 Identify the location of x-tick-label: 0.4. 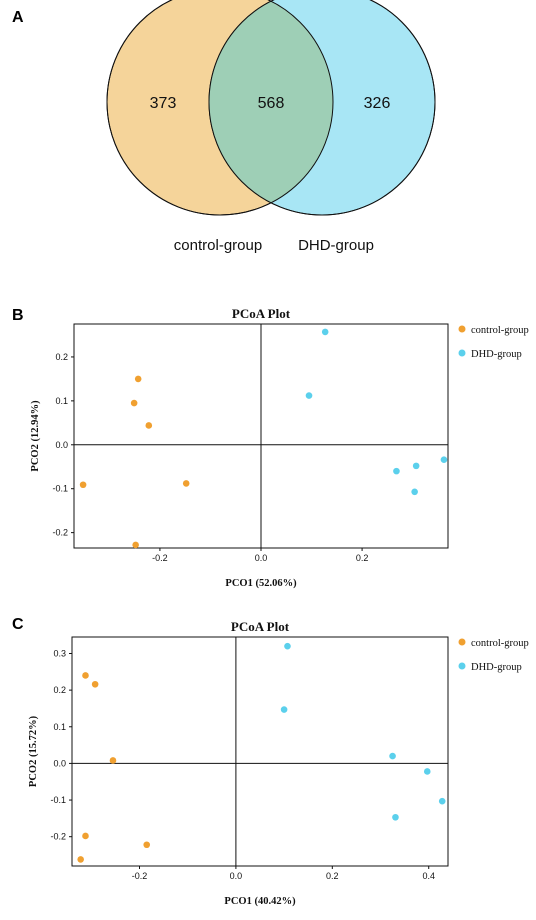
(428, 876).